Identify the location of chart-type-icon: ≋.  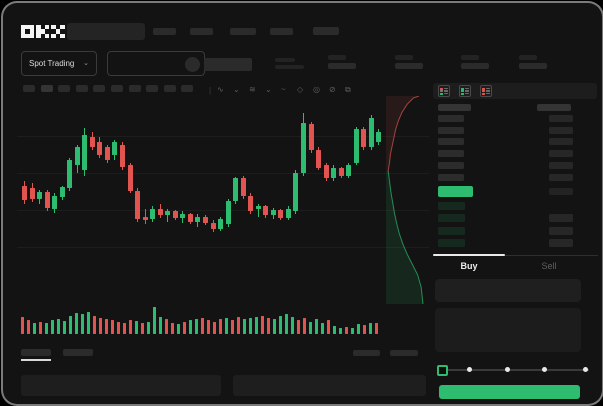
(252, 89).